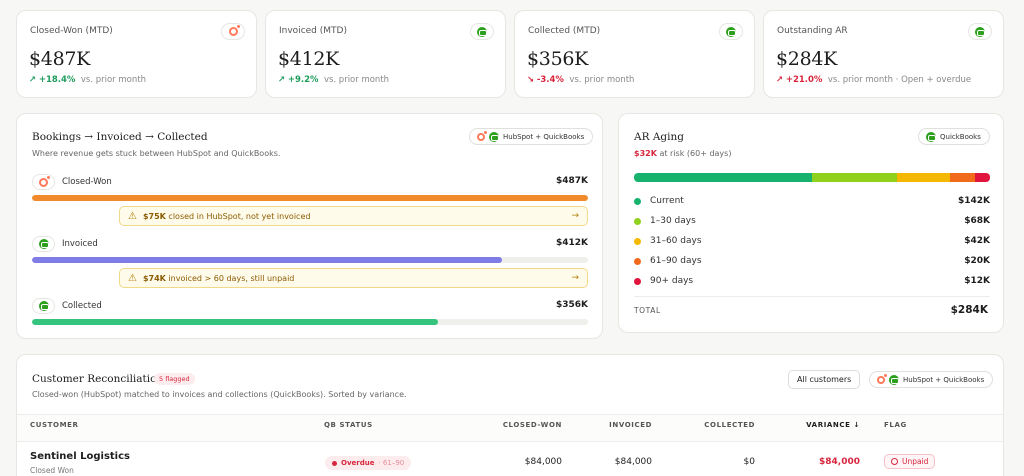 Image resolution: width=1024 pixels, height=476 pixels. Describe the element at coordinates (695, 153) in the screenshot. I see `risk-text: at risk (60+ days)` at that location.